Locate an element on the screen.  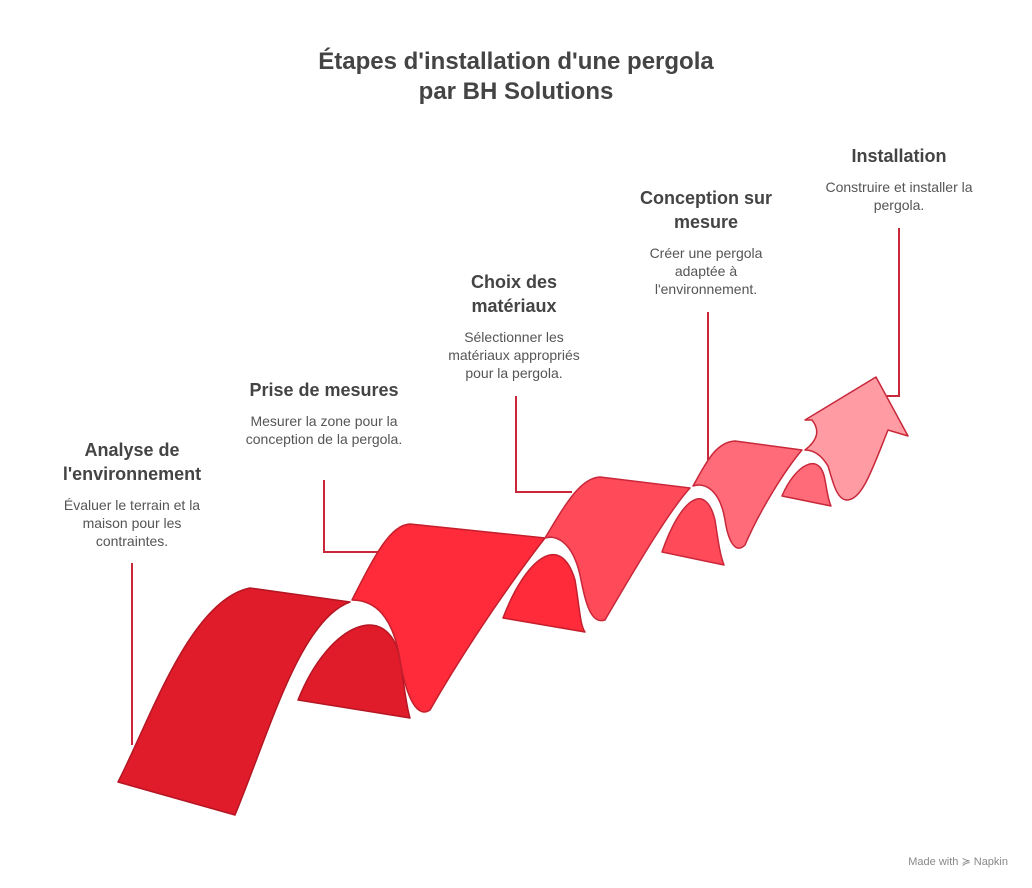
step-title: Analyse de l'environnement is located at coordinates (132, 462).